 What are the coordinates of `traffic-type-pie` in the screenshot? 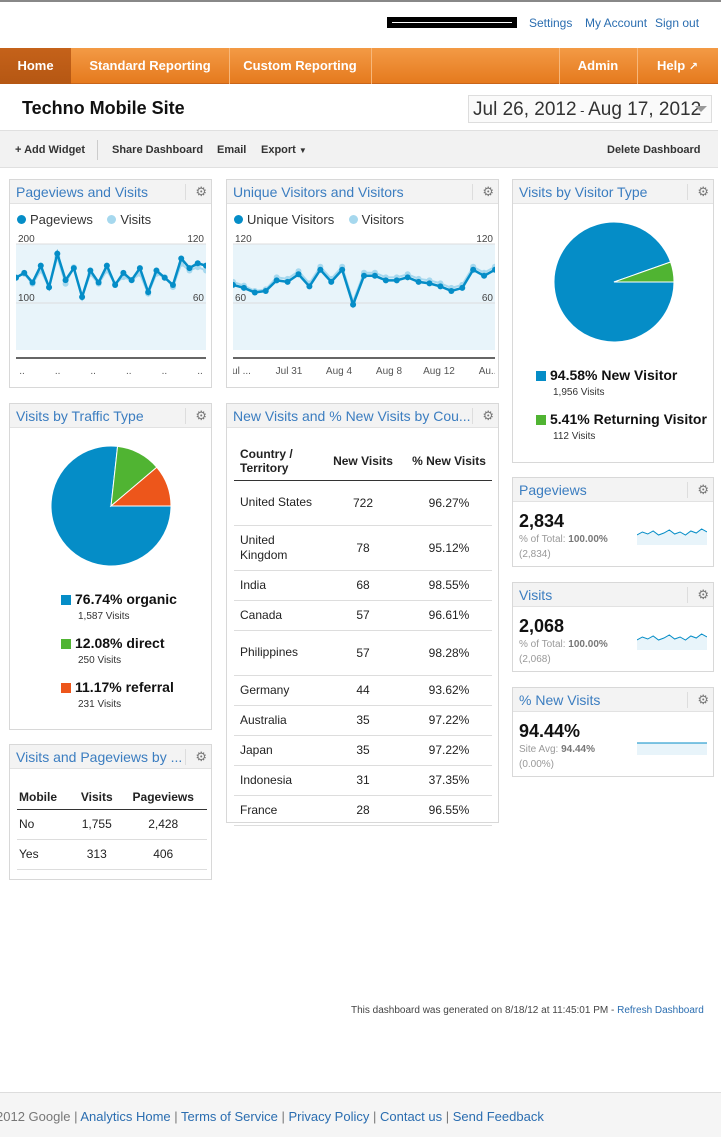 It's located at (111, 506).